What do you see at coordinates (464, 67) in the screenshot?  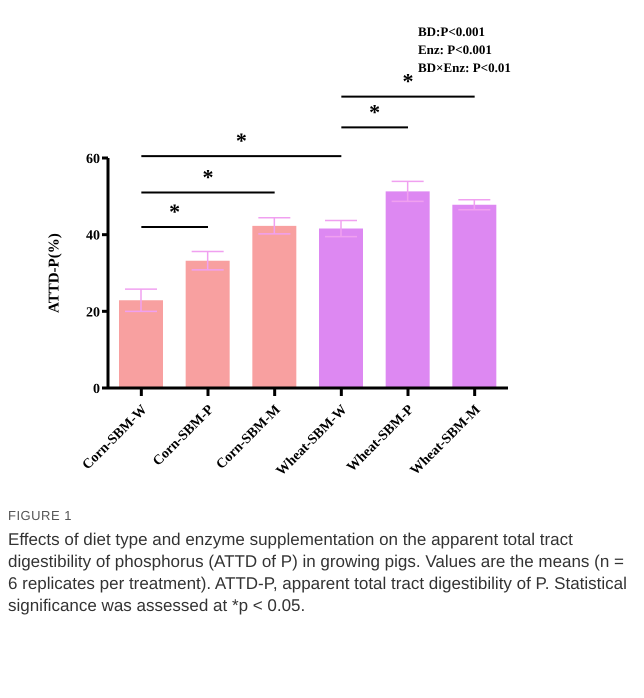 I see `text: BD×Enz: P<0.01` at bounding box center [464, 67].